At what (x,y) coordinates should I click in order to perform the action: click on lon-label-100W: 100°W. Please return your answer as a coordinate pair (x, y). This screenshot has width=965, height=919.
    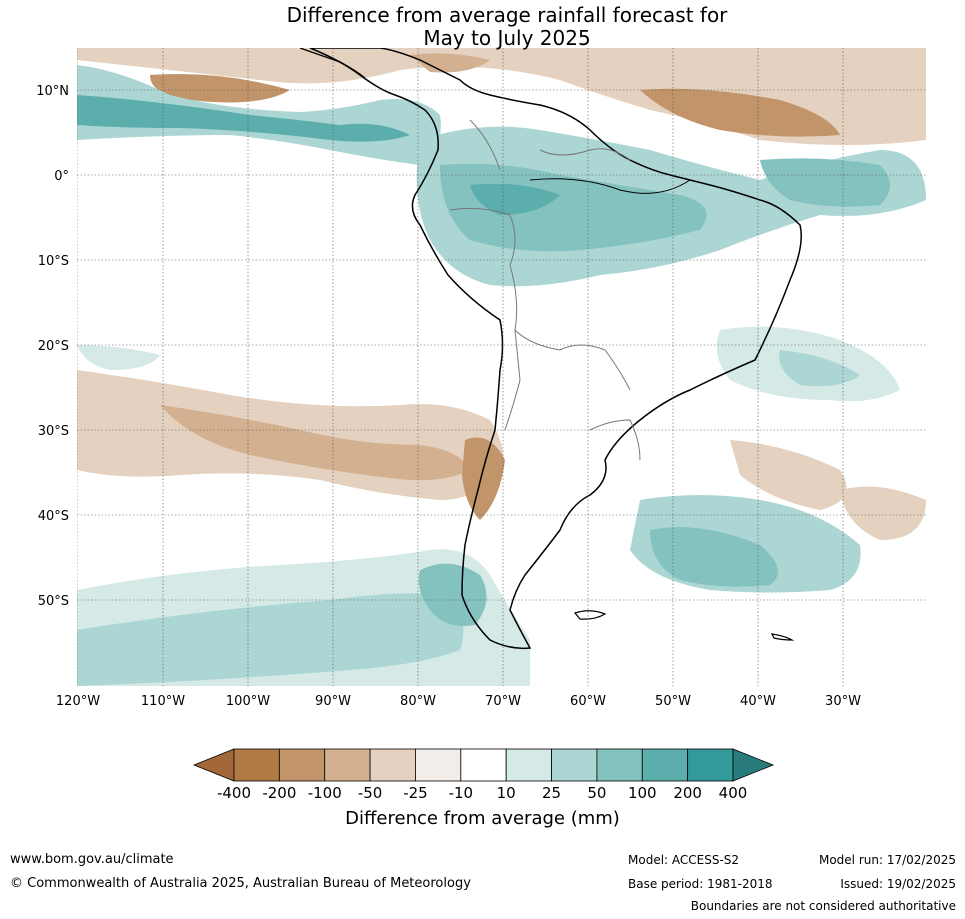
    Looking at the image, I should click on (248, 701).